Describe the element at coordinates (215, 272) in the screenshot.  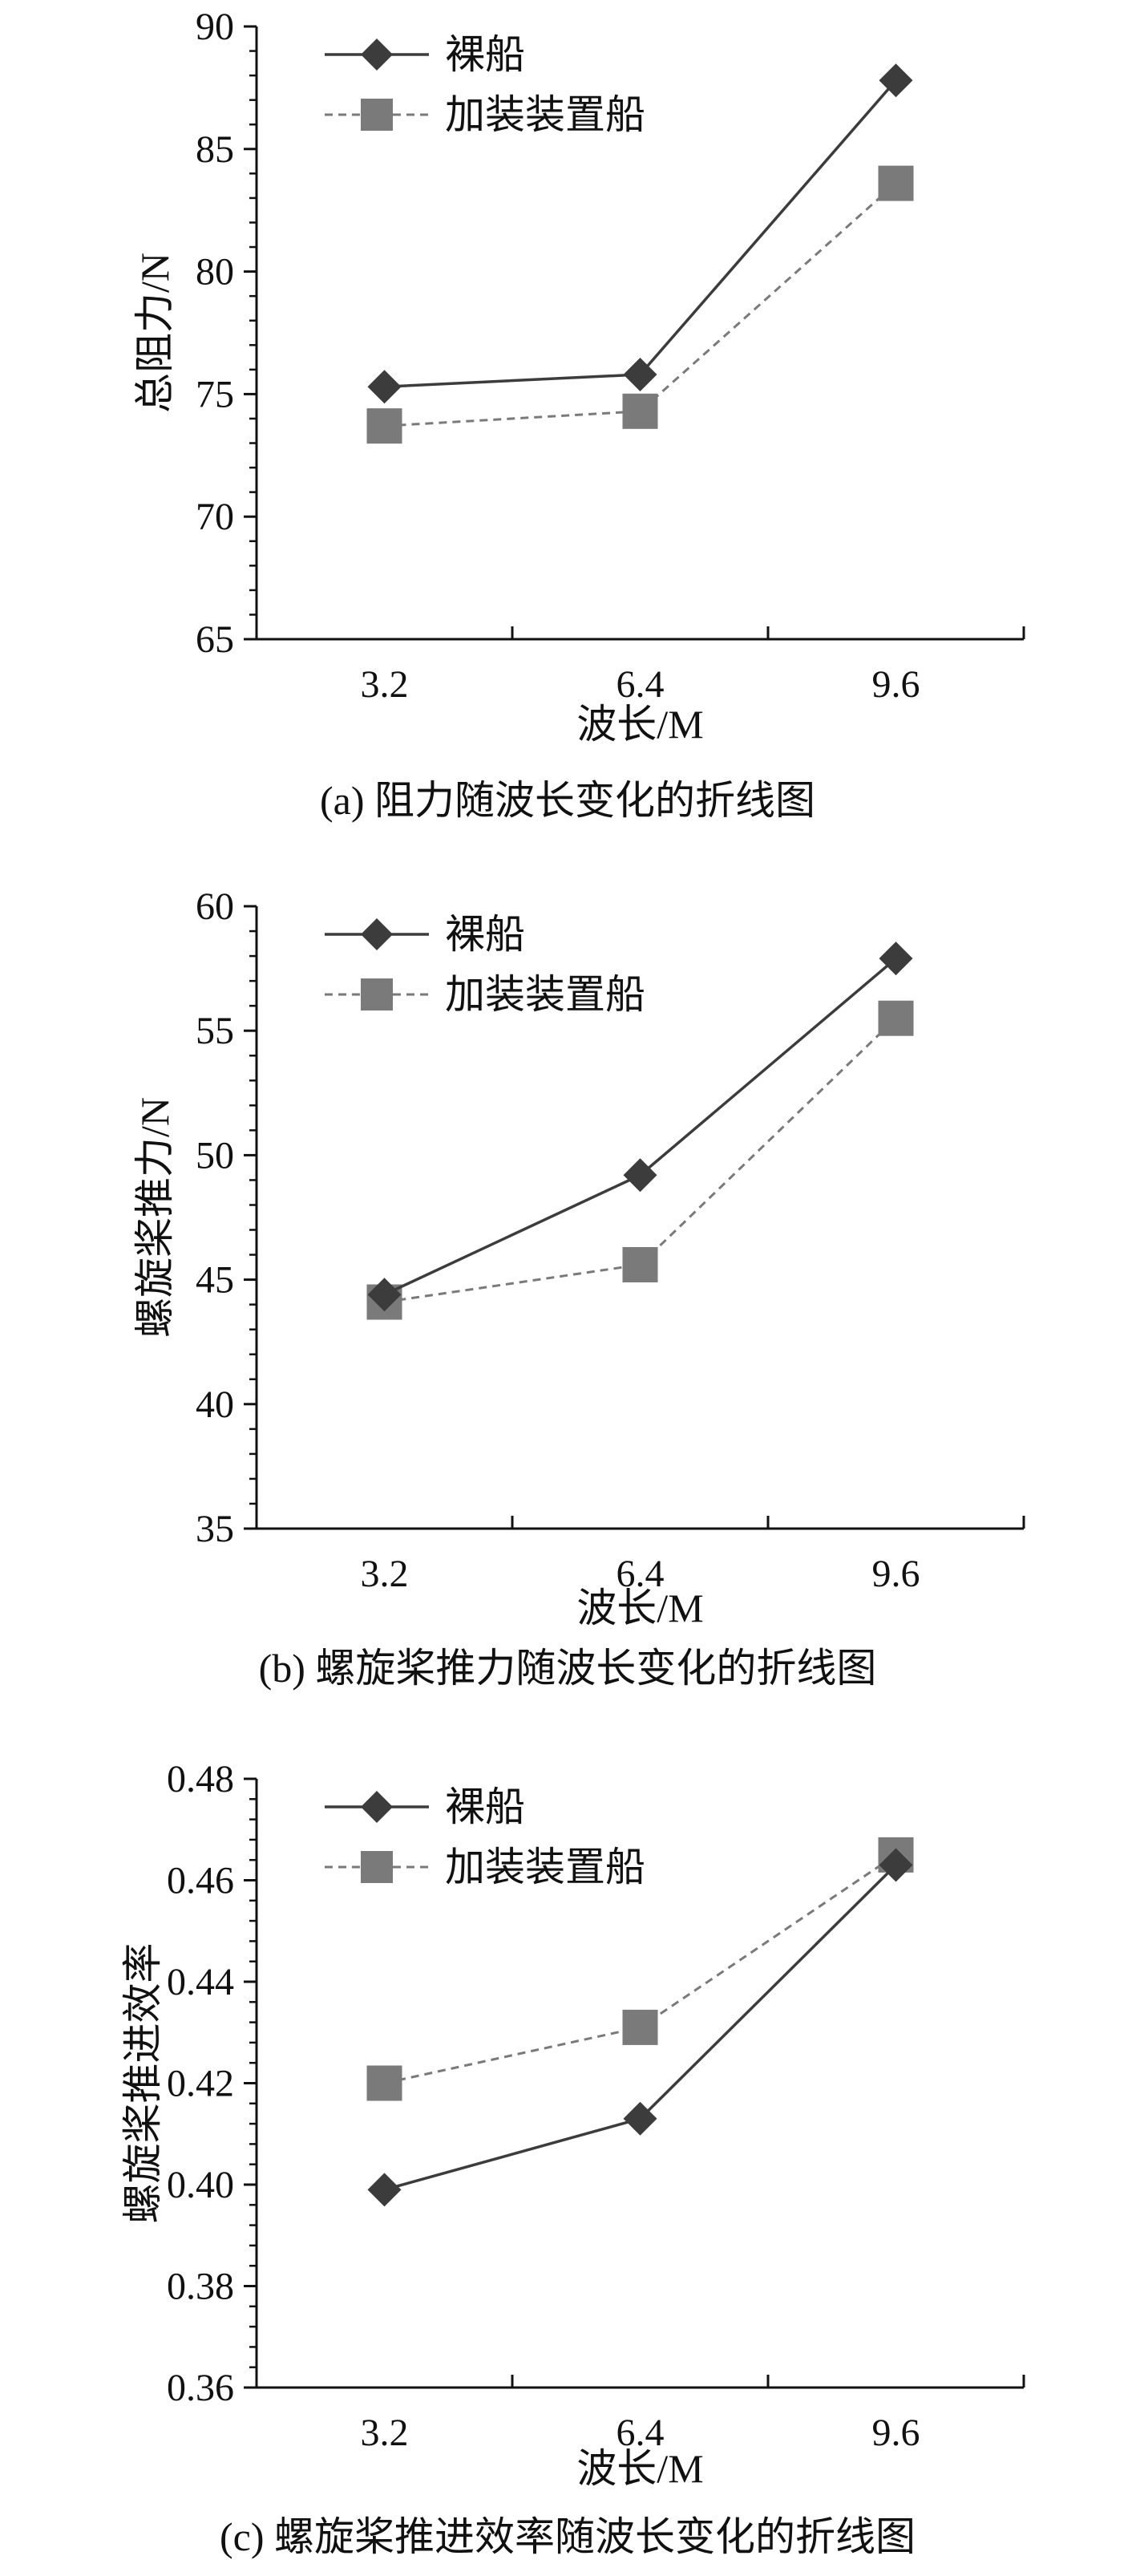
I see `y-tick-label: 80` at that location.